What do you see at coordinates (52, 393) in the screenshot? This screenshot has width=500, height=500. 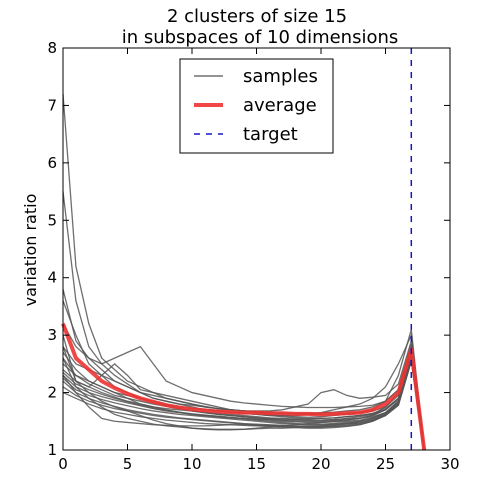 I see `y-tick-label-2: 2` at bounding box center [52, 393].